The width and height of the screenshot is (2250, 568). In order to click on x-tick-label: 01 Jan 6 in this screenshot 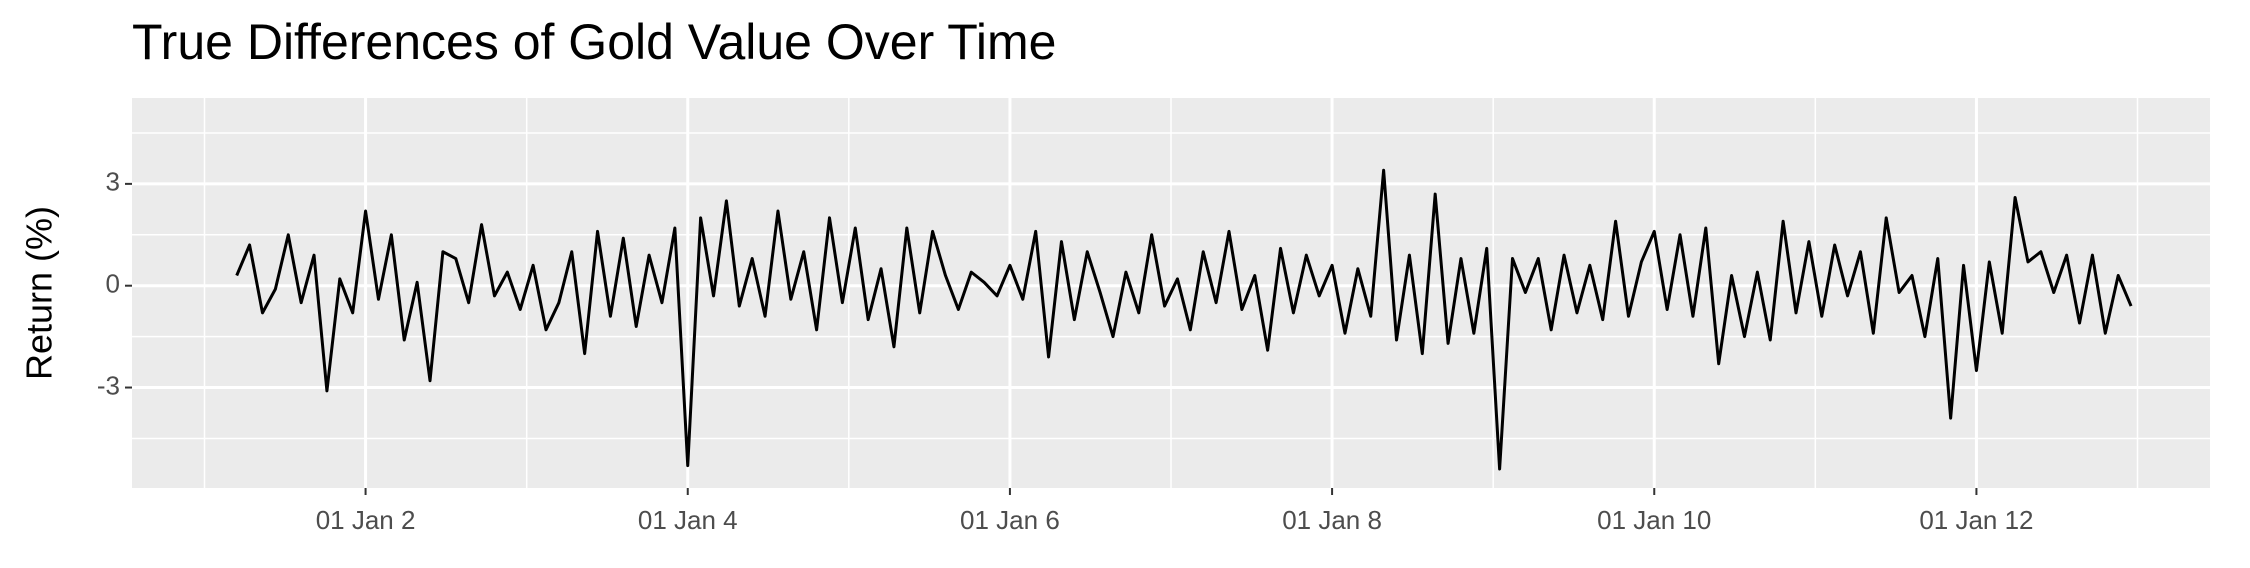, I will do `click(1010, 520)`.